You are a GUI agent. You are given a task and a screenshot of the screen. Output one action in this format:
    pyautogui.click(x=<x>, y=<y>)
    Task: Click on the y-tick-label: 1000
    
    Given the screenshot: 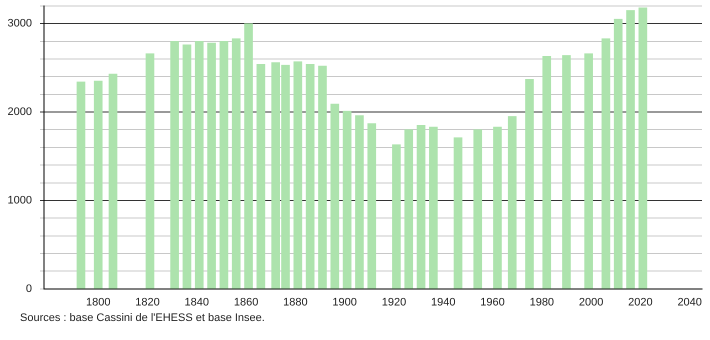 What is the action you would take?
    pyautogui.click(x=20, y=200)
    